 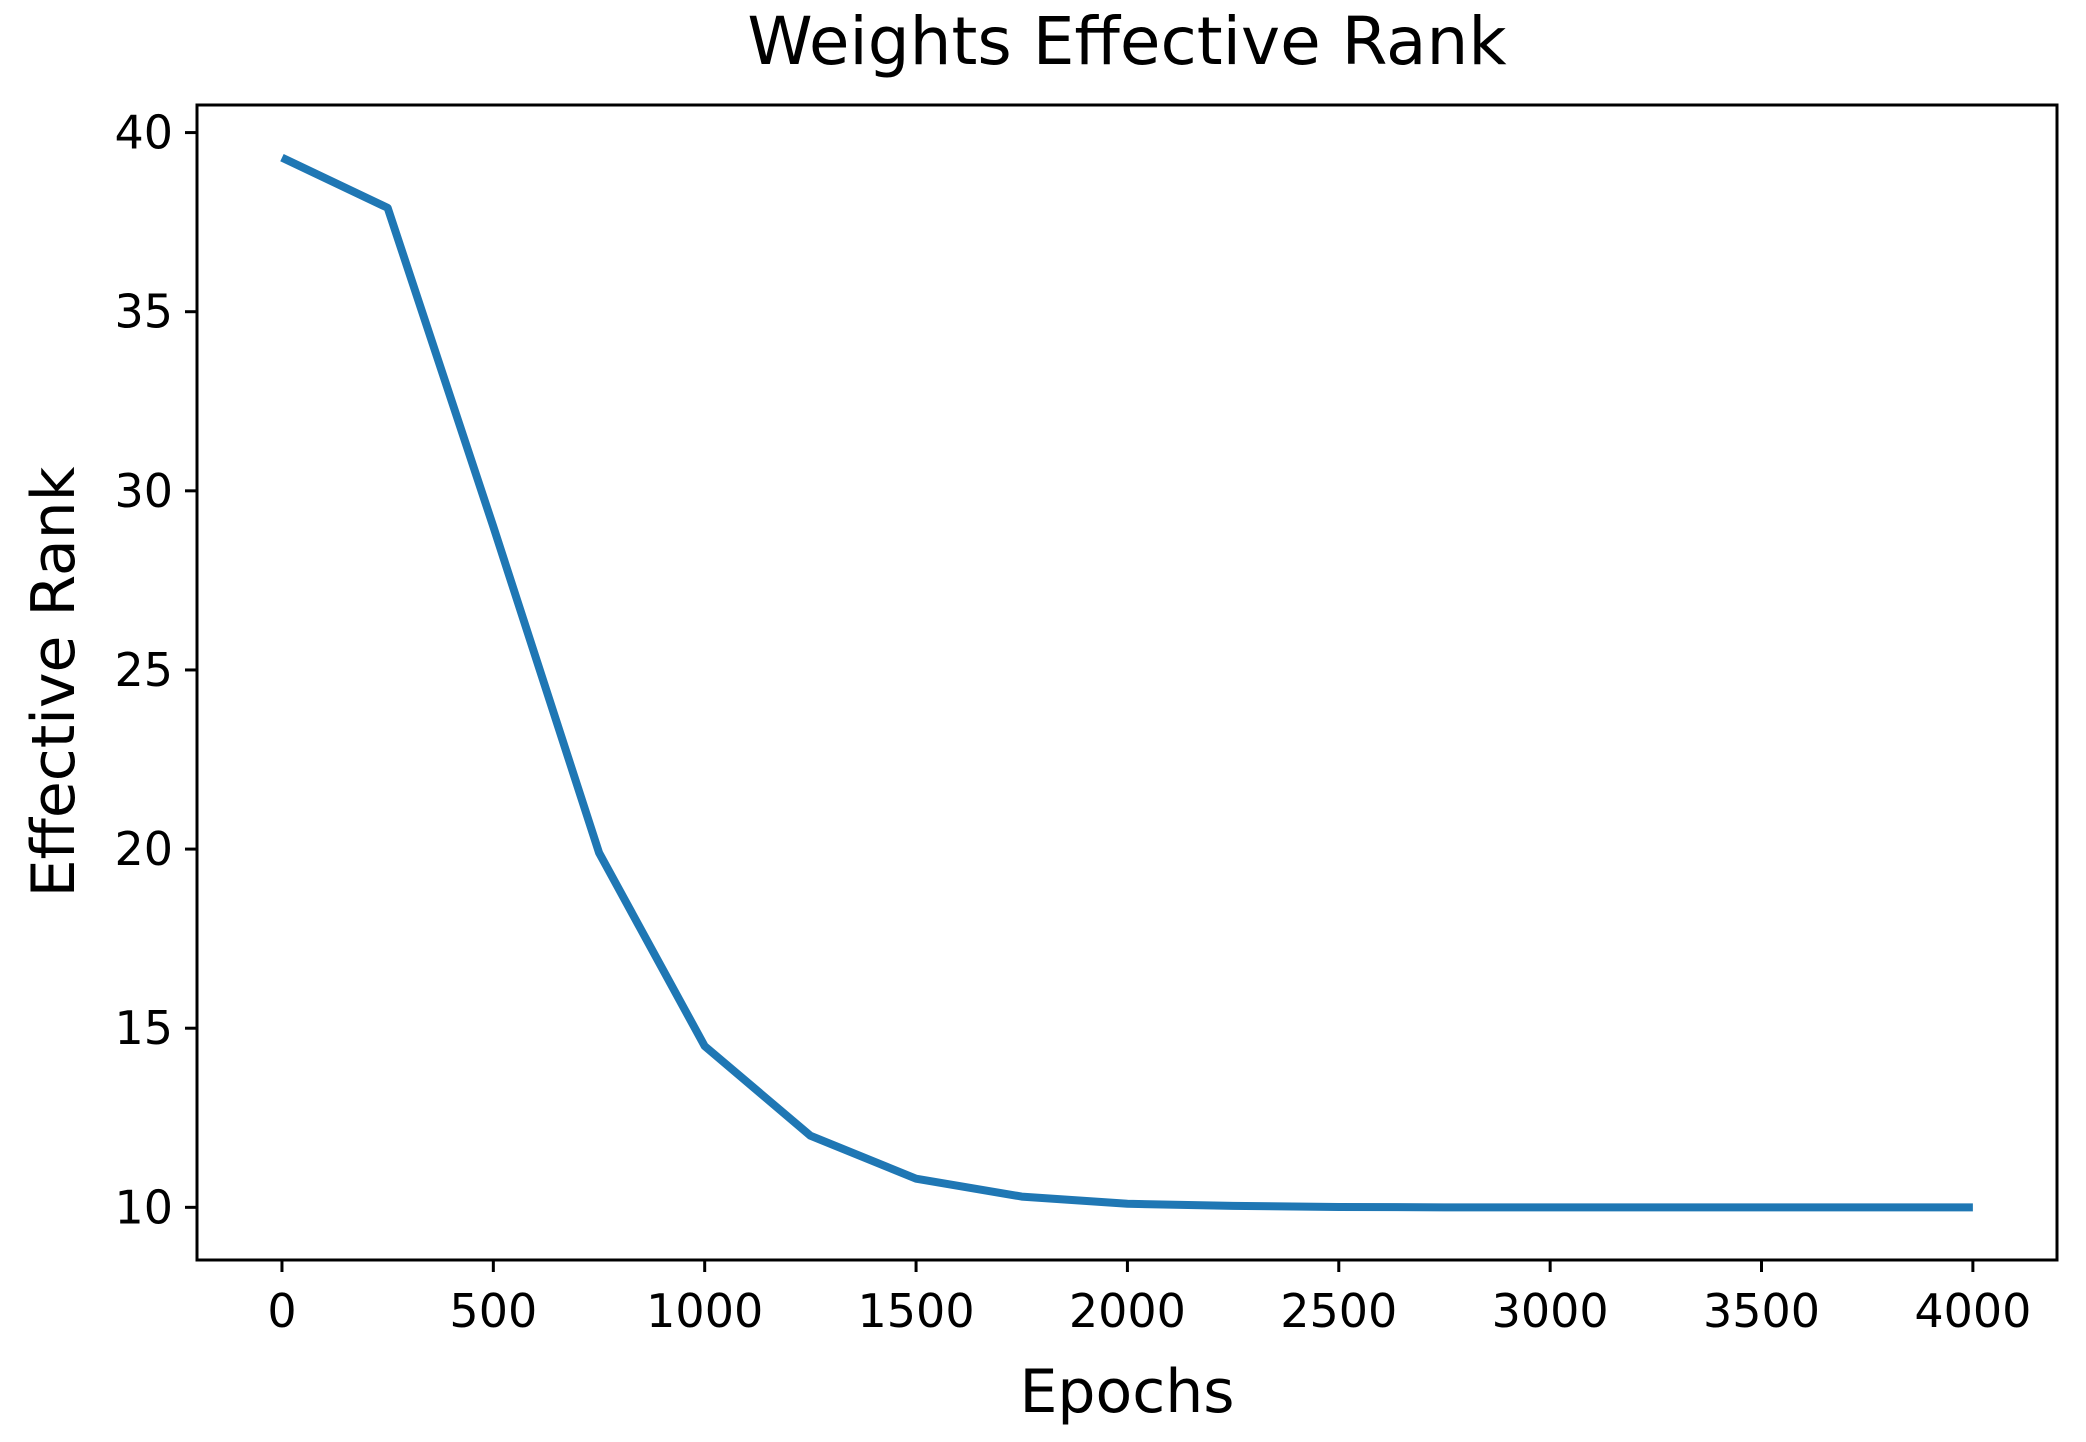 What do you see at coordinates (54, 681) in the screenshot?
I see `y-axis-title: Effective Rank` at bounding box center [54, 681].